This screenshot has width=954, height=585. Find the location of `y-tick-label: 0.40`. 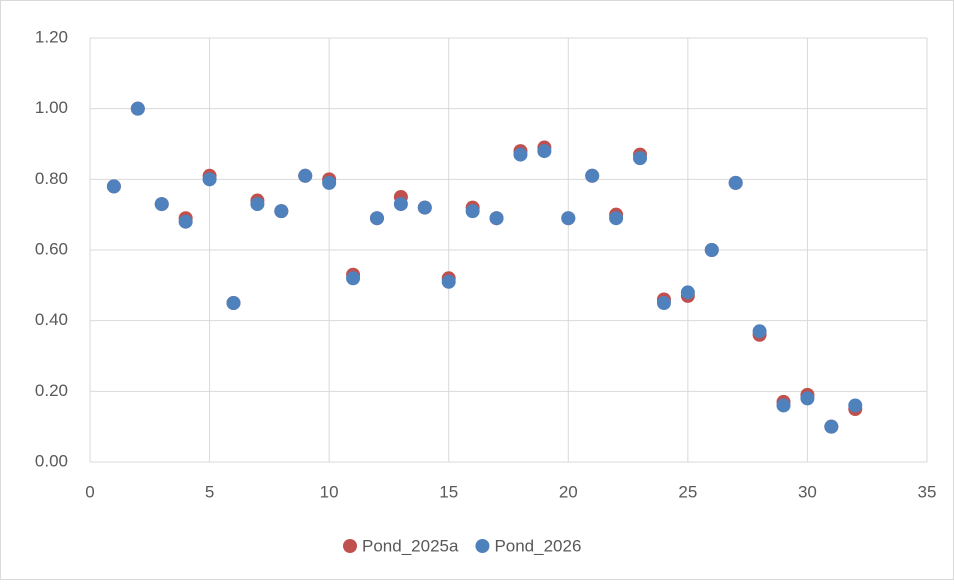

y-tick-label: 0.40 is located at coordinates (51, 319).